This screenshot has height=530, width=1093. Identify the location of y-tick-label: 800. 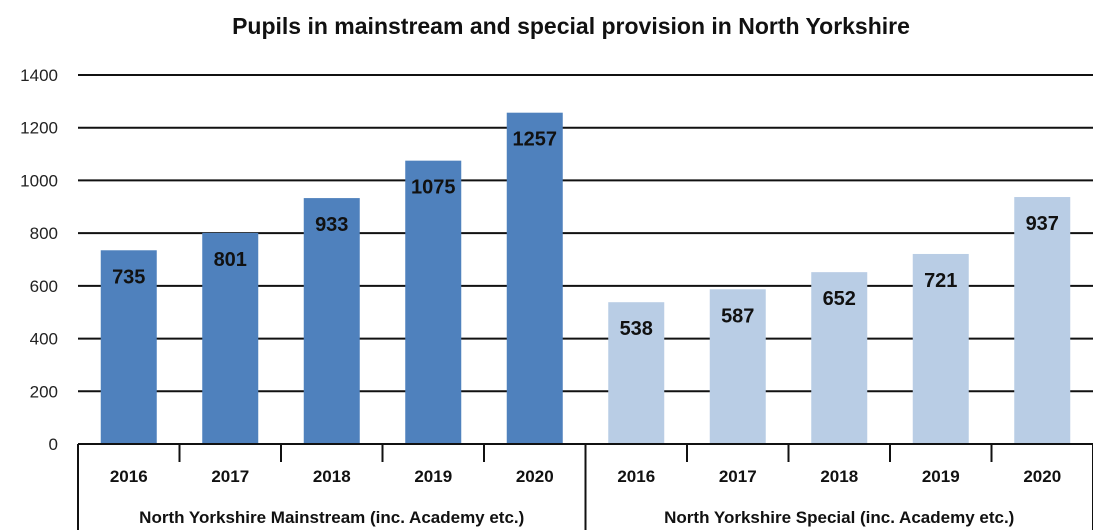
(44, 233).